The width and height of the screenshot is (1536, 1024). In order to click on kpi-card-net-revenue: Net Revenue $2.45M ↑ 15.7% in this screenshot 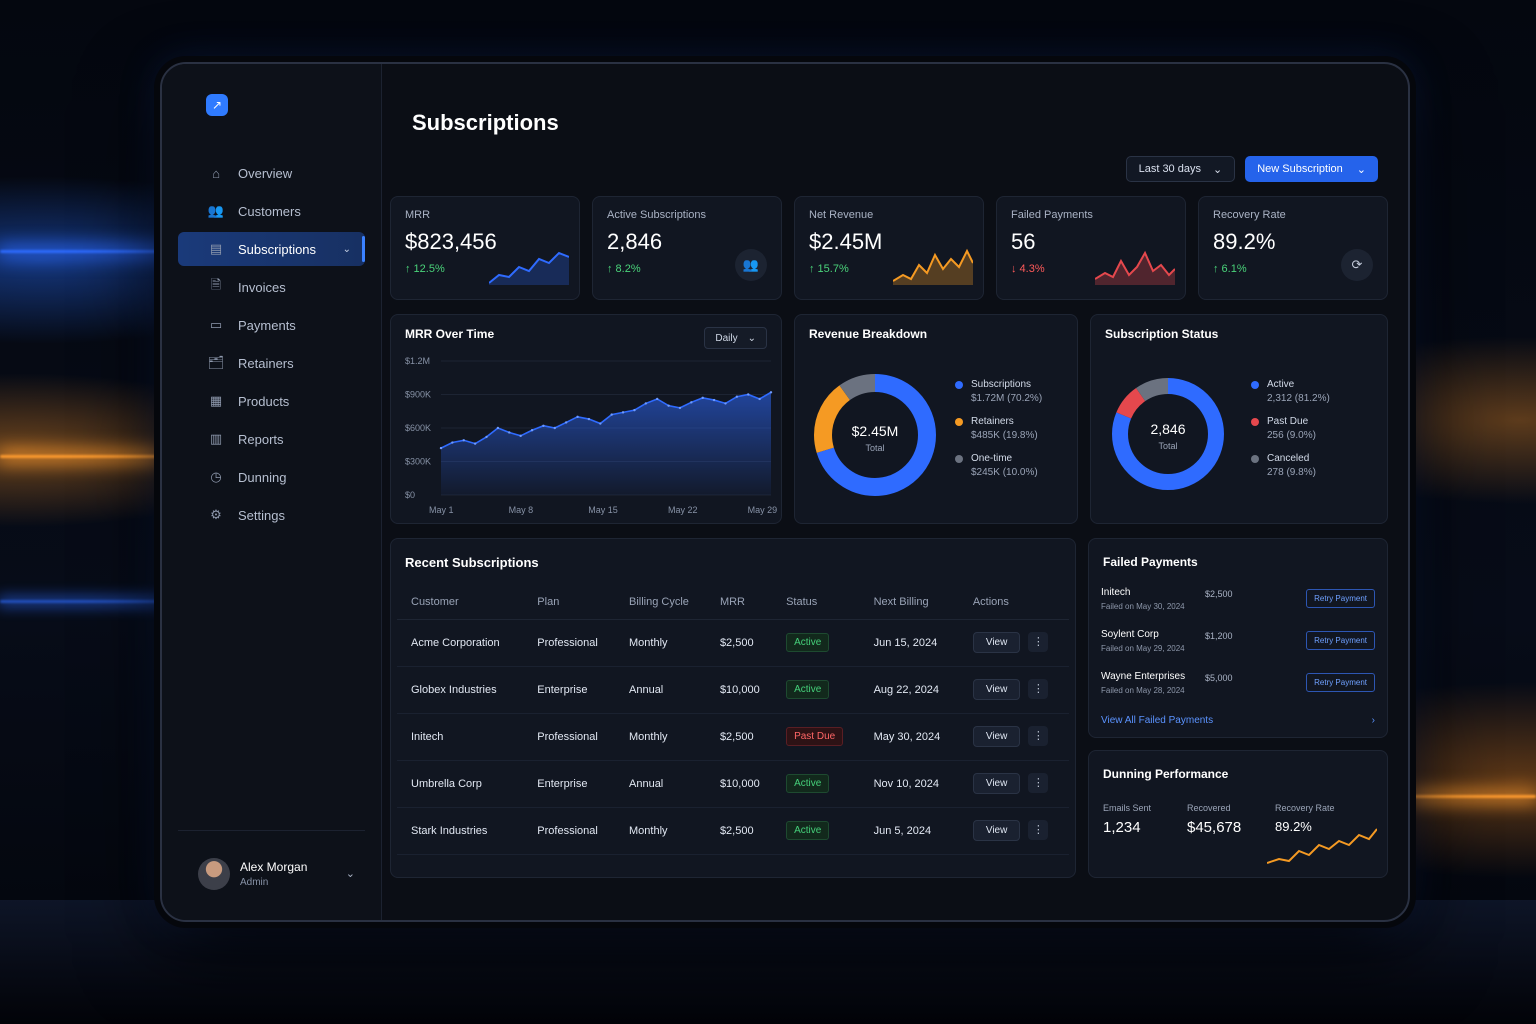, I will do `click(889, 248)`.